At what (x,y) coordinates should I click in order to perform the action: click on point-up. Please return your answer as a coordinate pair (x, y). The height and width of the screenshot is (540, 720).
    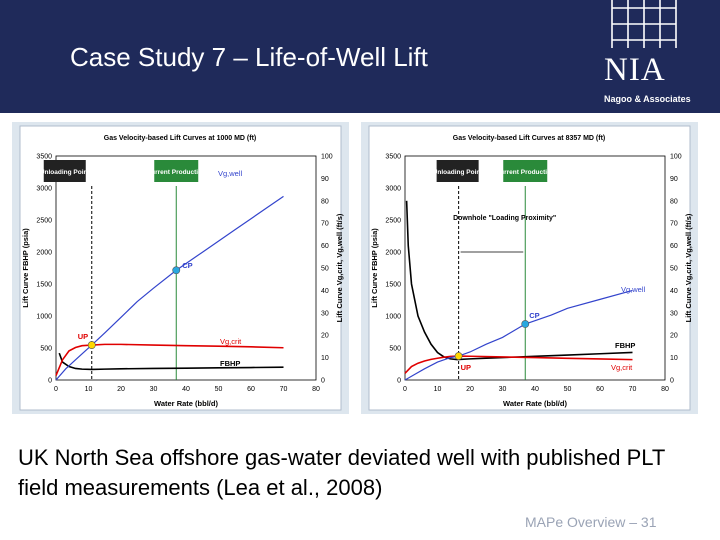
    Looking at the image, I should click on (458, 356).